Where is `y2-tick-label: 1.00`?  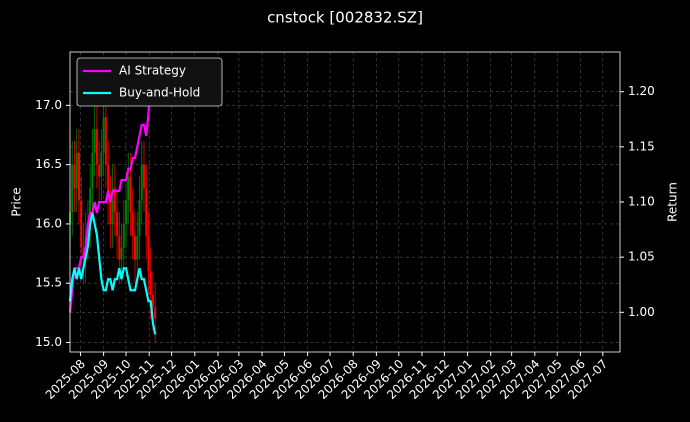 y2-tick-label: 1.00 is located at coordinates (641, 312).